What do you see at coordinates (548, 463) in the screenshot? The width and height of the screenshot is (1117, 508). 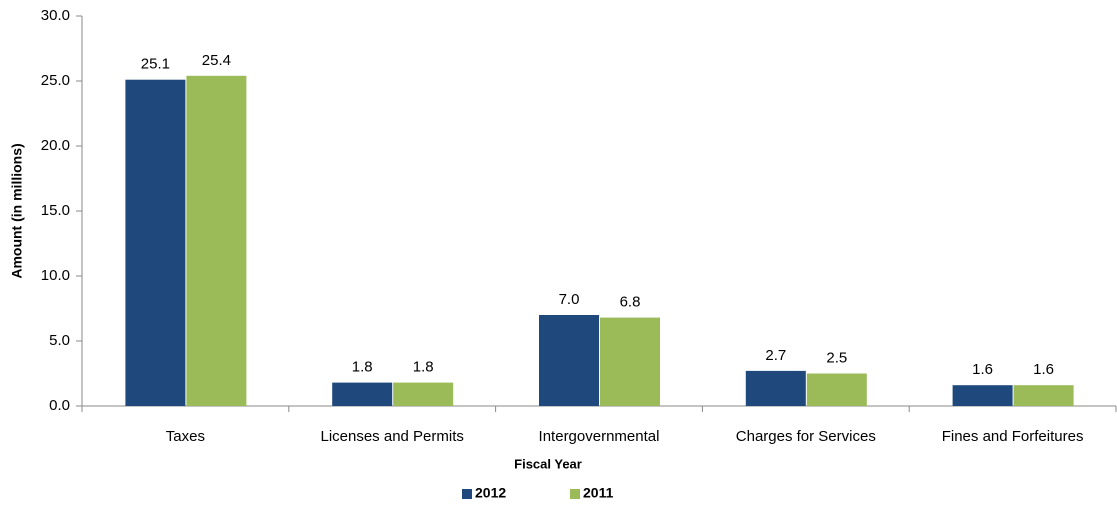 I see `x-axis-label: Fiscal Year` at bounding box center [548, 463].